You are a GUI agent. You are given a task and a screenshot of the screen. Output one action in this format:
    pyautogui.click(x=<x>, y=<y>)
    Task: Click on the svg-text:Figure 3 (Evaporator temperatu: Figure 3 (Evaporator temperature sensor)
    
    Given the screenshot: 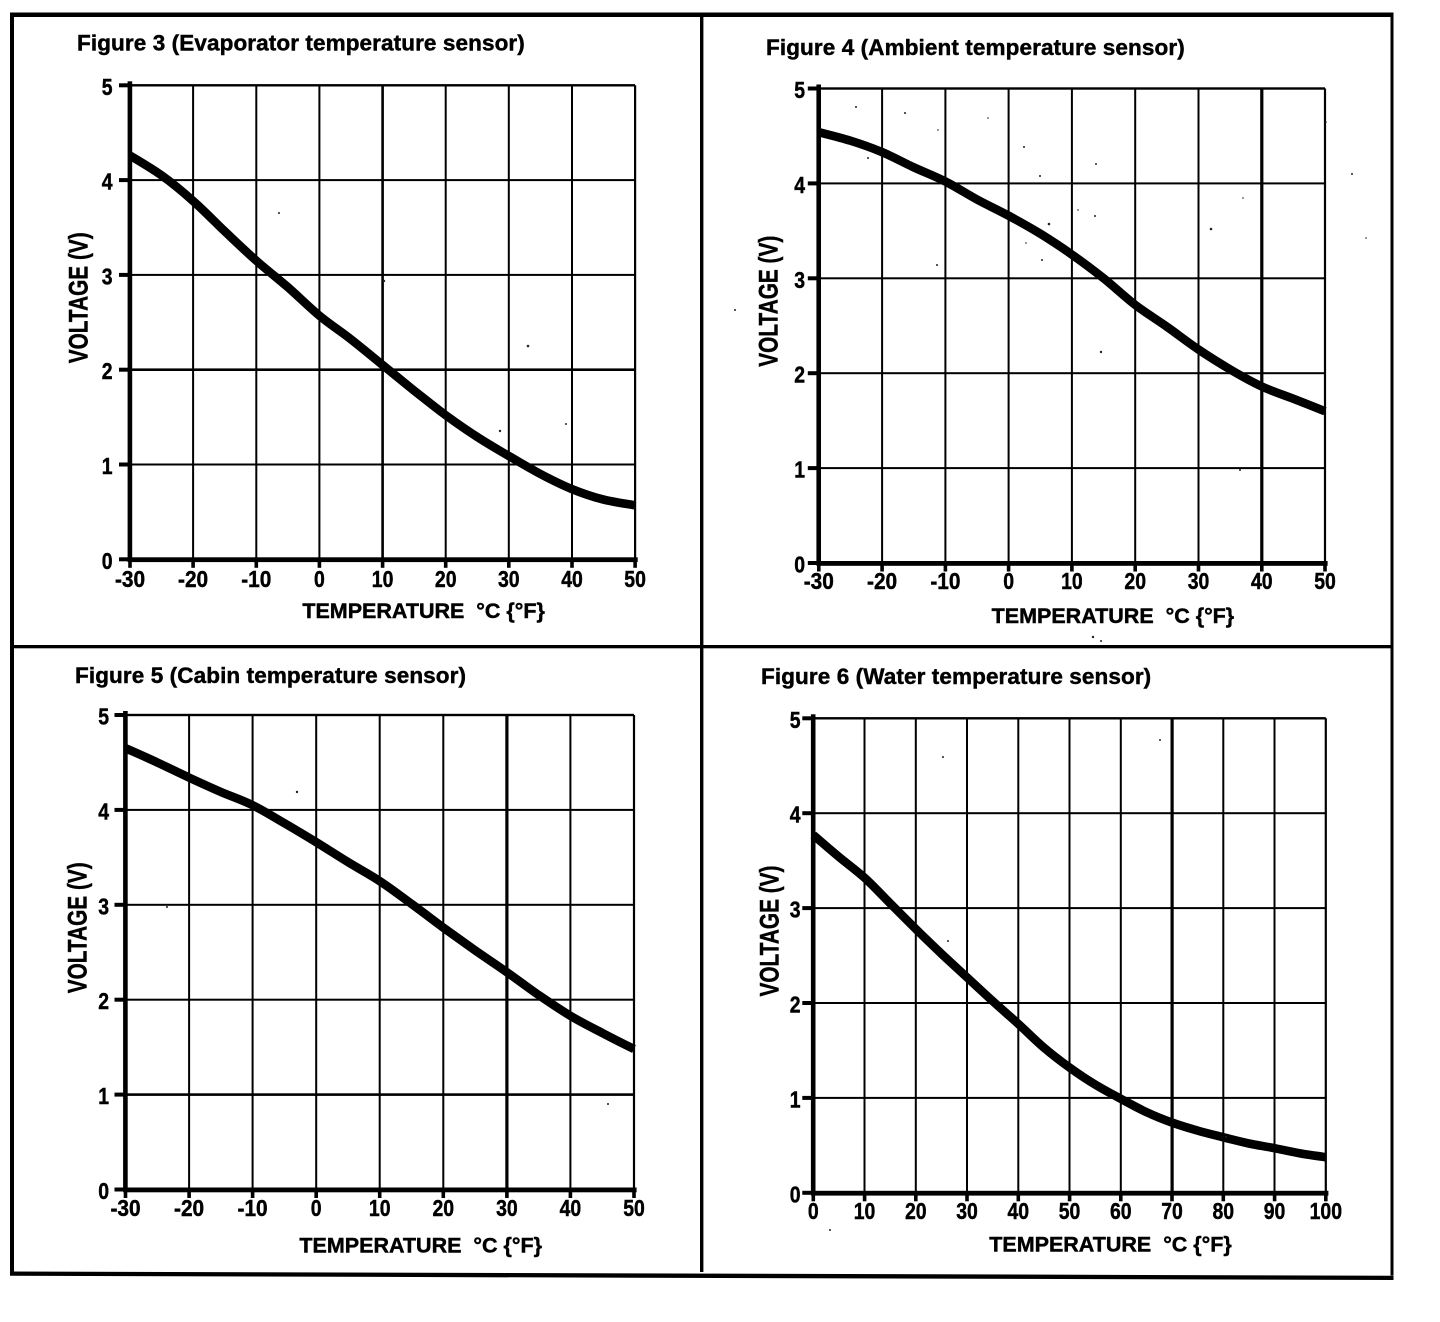 What is the action you would take?
    pyautogui.click(x=301, y=43)
    